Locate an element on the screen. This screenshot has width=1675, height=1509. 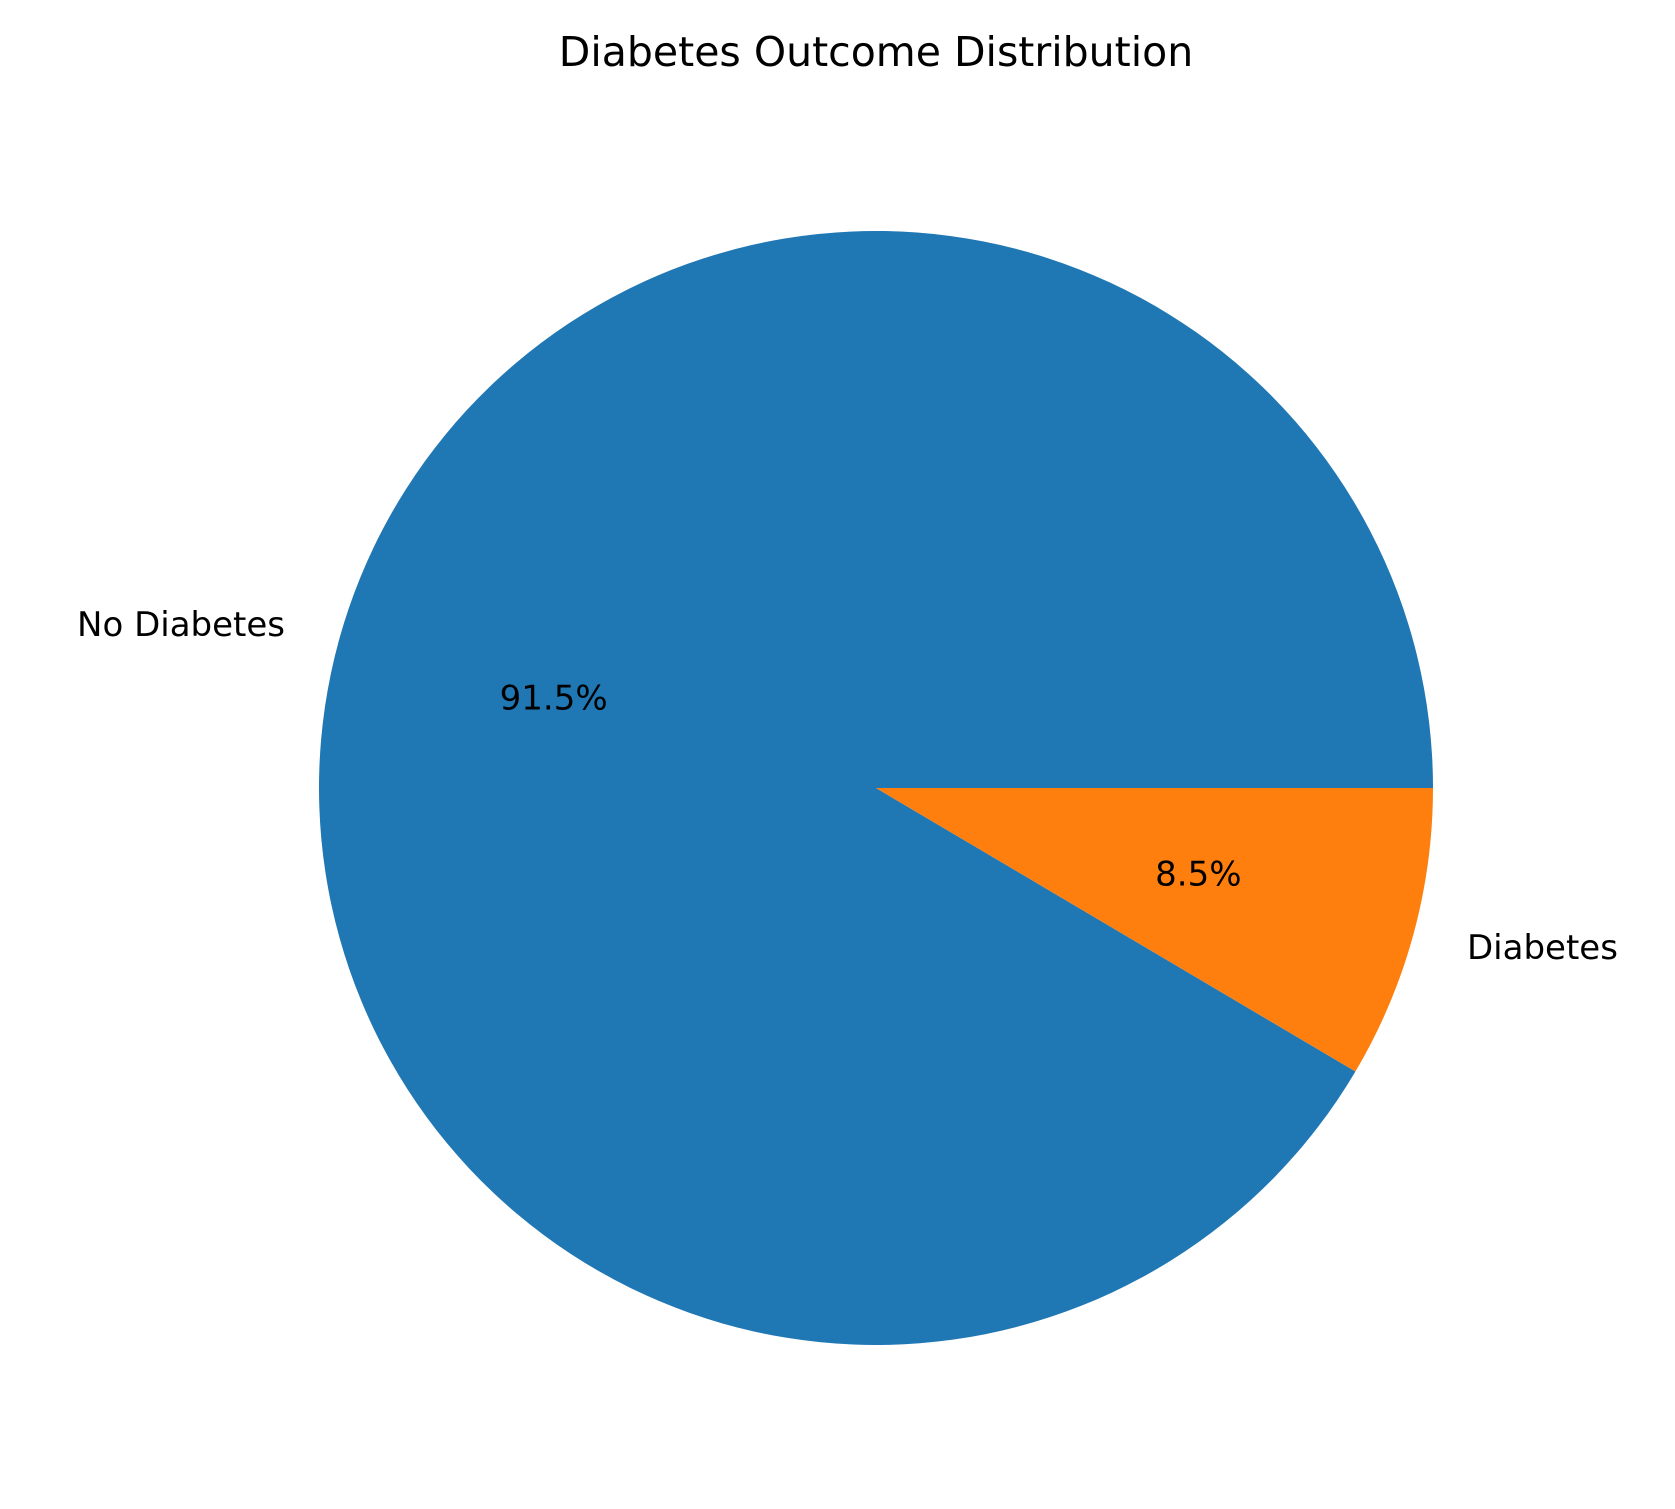
slice-label-no-diabetes: No Diabetes is located at coordinates (181, 625).